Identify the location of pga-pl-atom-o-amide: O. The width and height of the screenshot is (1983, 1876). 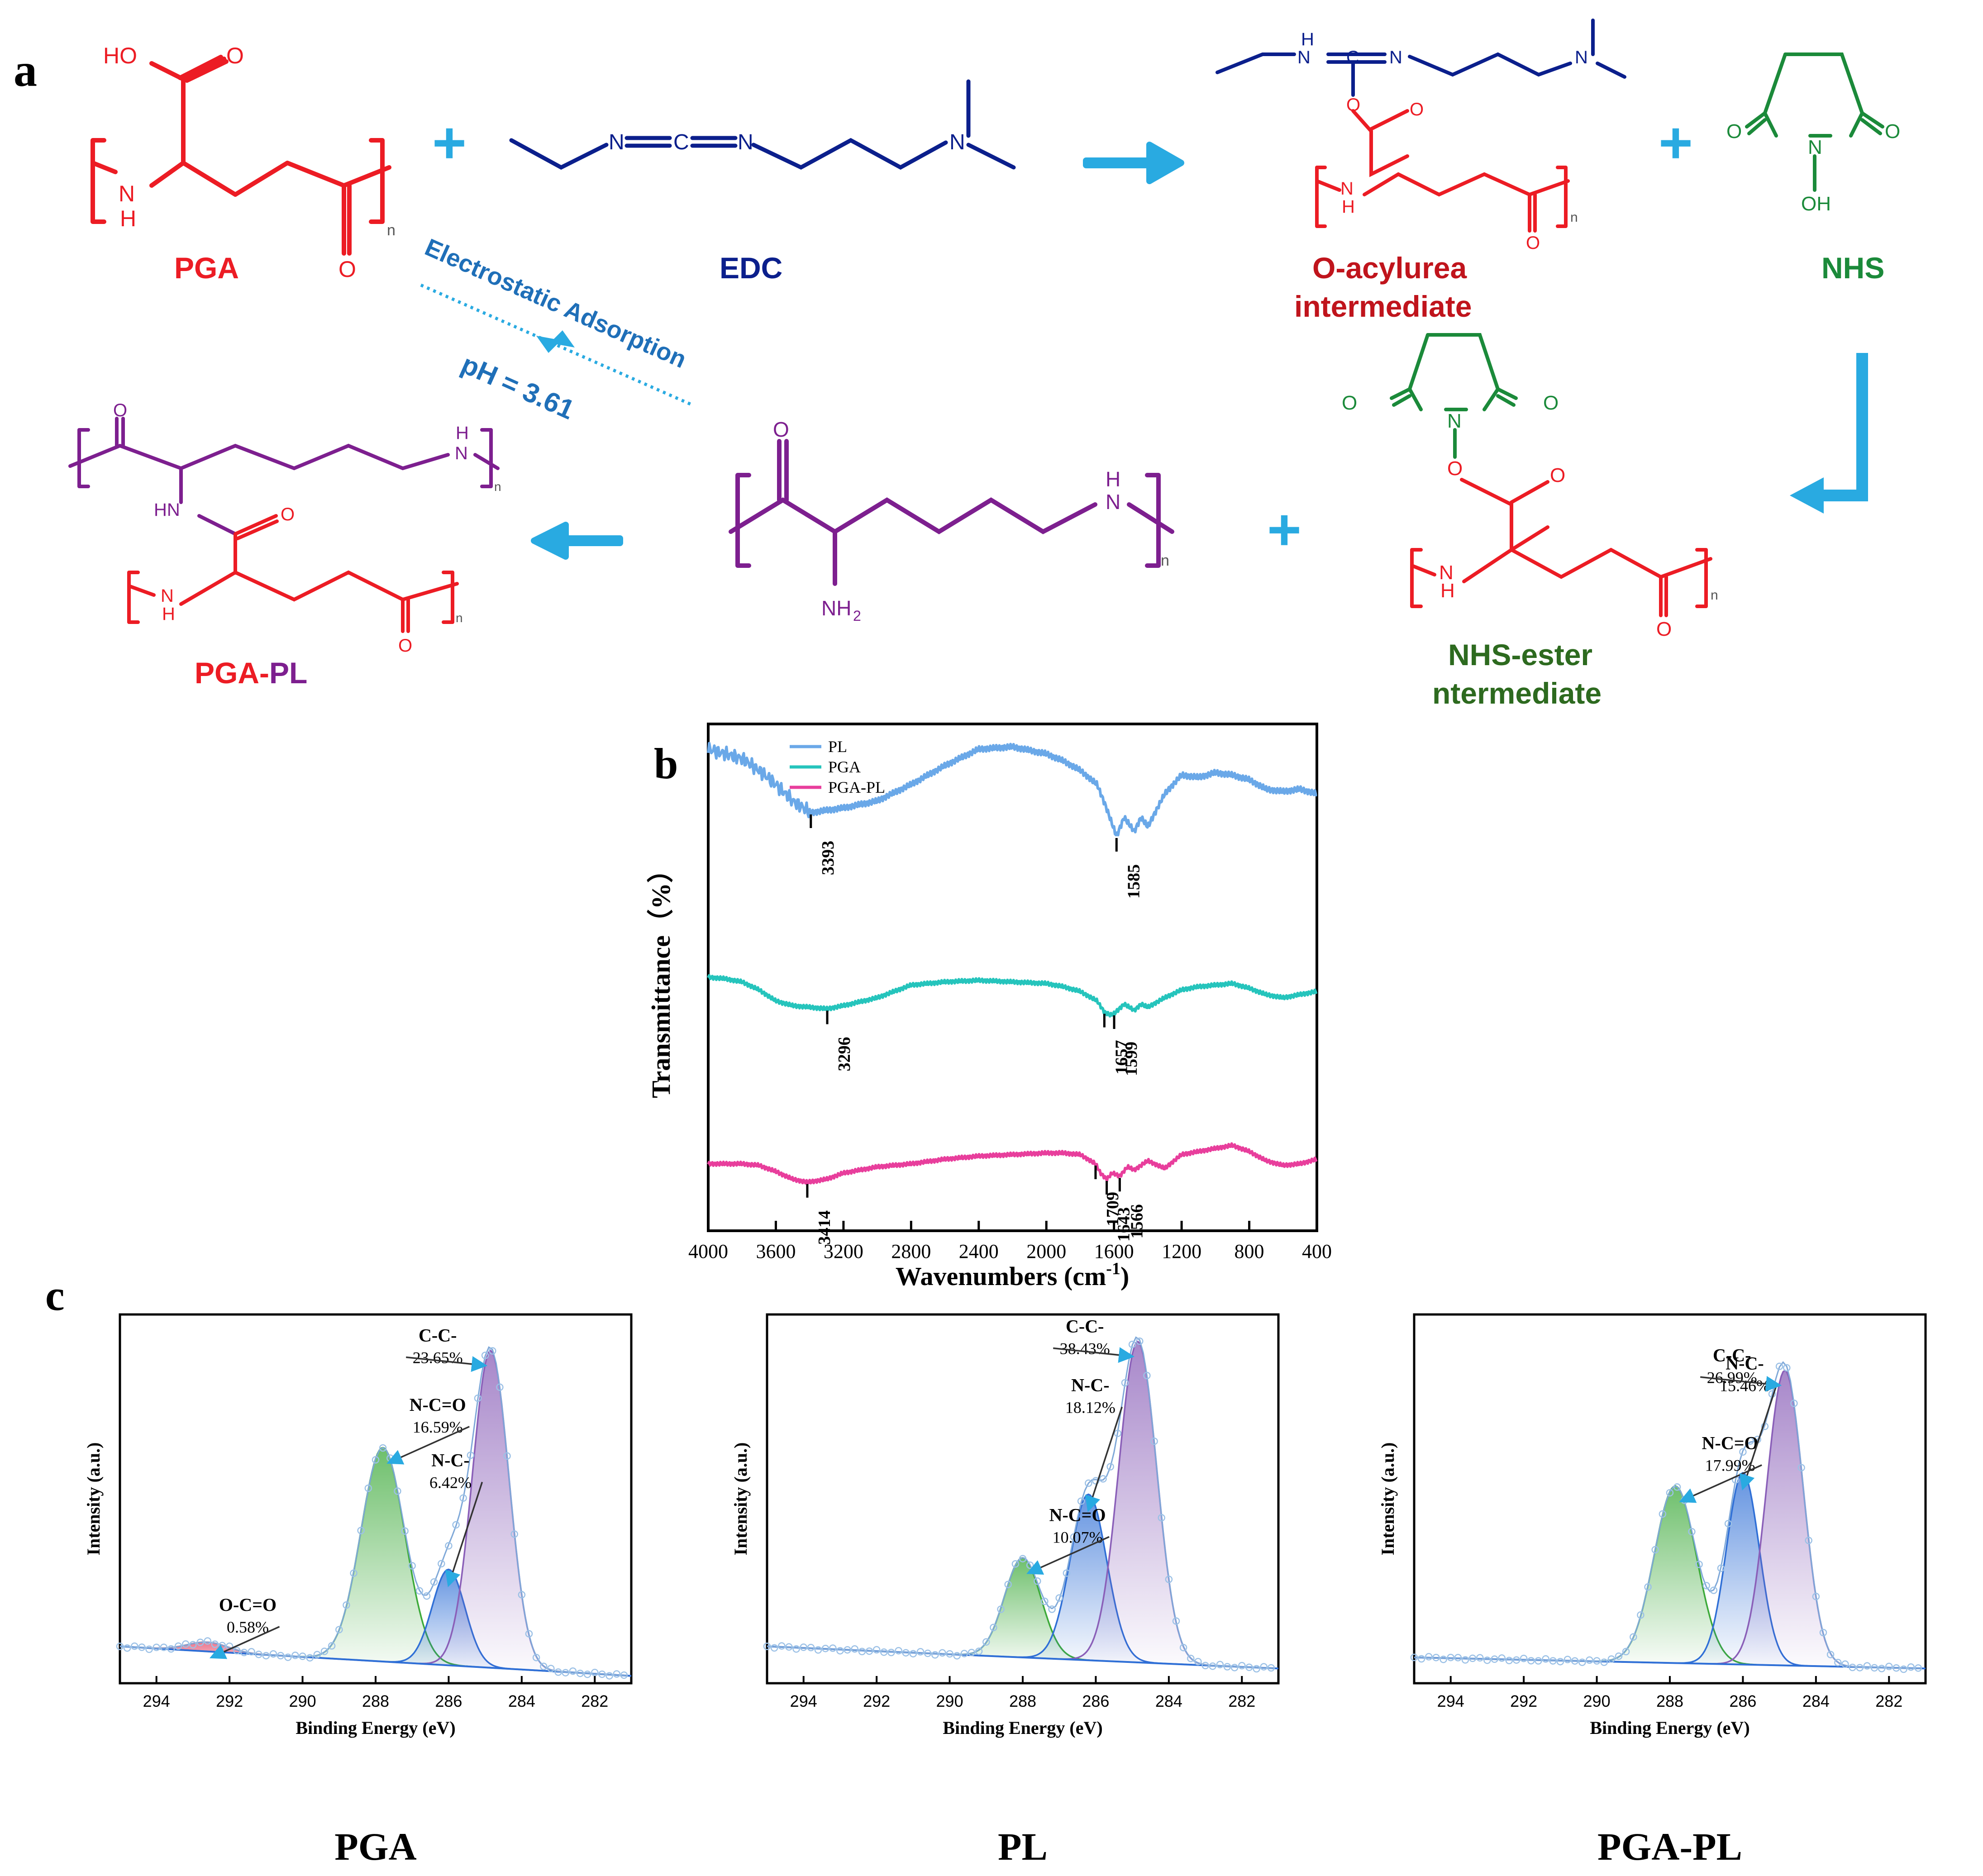
(288, 514).